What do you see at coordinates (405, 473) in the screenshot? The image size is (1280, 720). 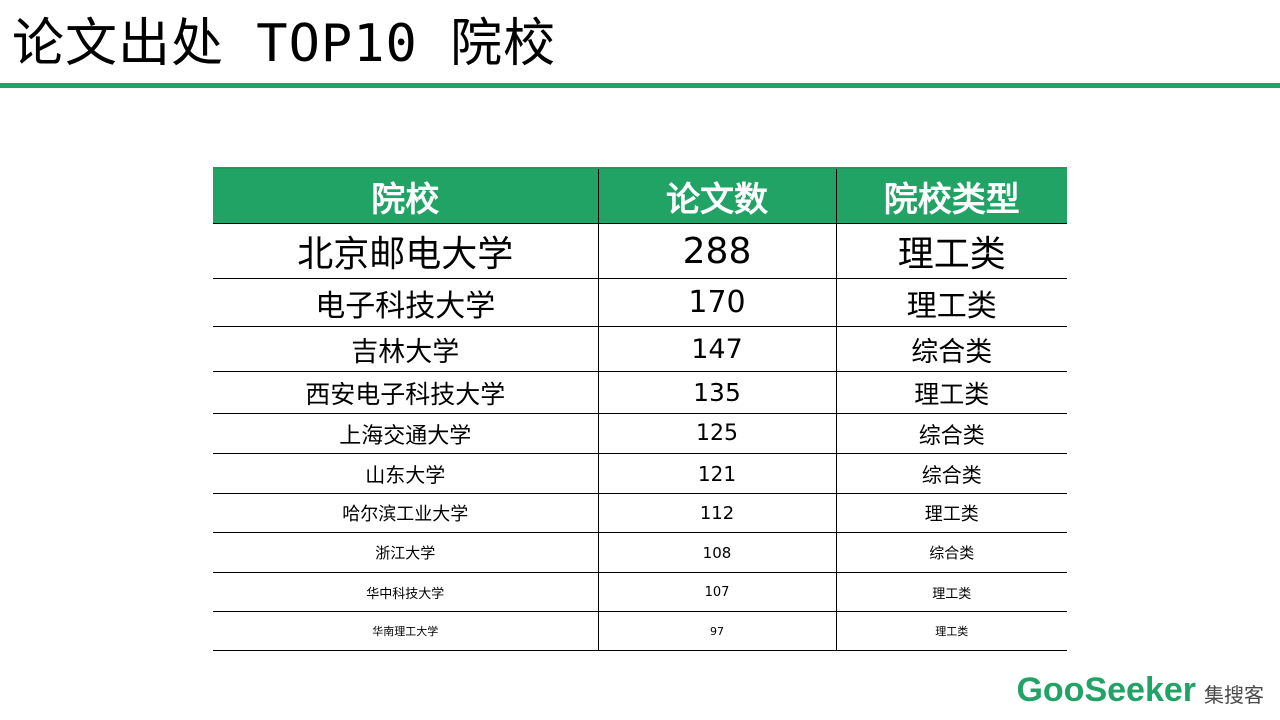 I see `school-cell: 山东大学` at bounding box center [405, 473].